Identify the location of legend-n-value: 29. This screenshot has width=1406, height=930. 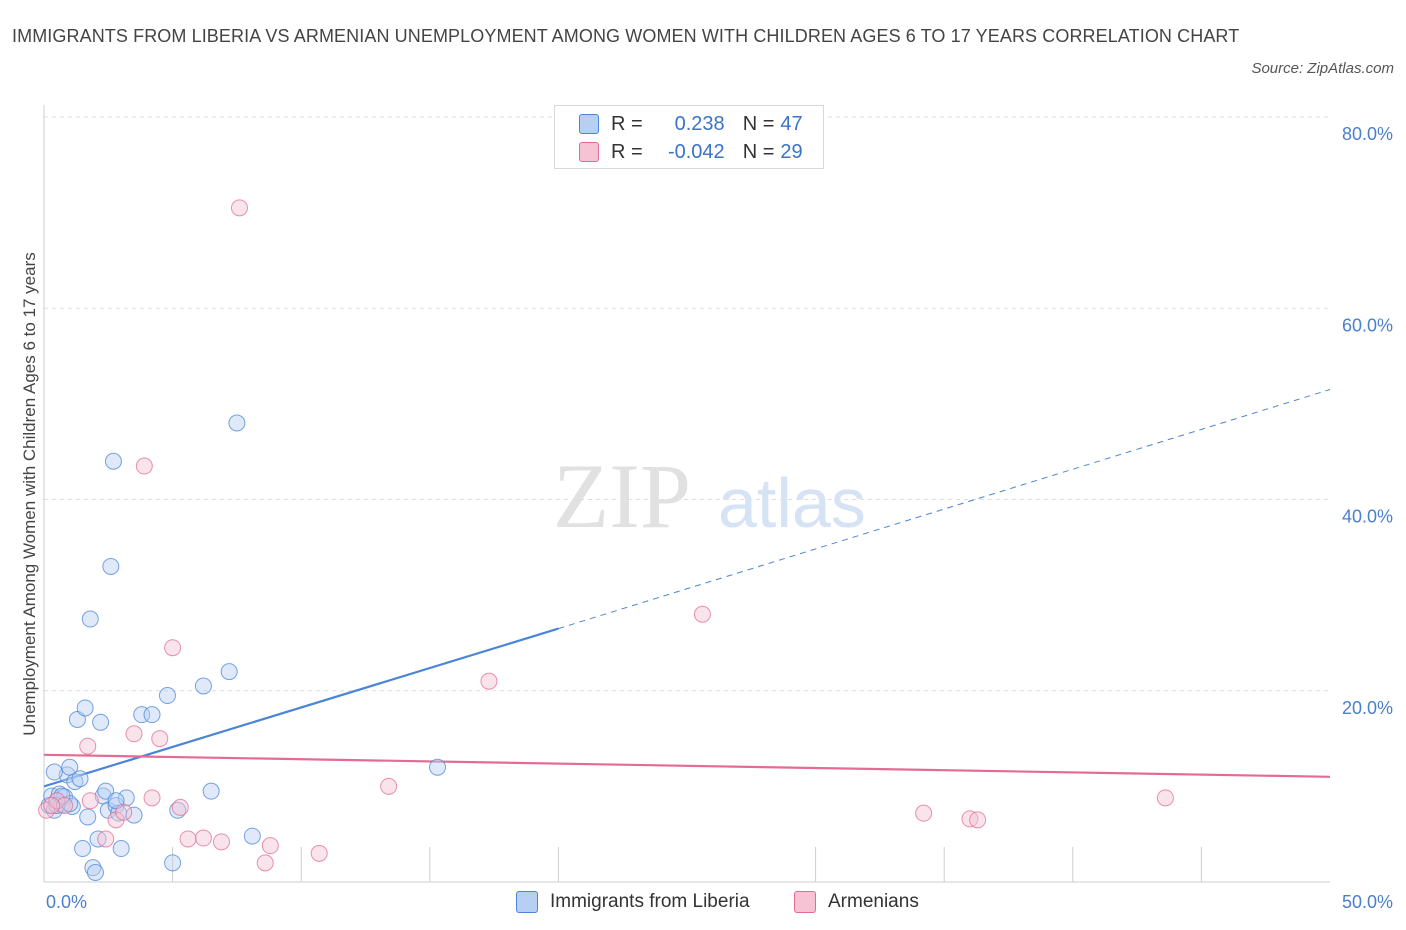
(791, 151).